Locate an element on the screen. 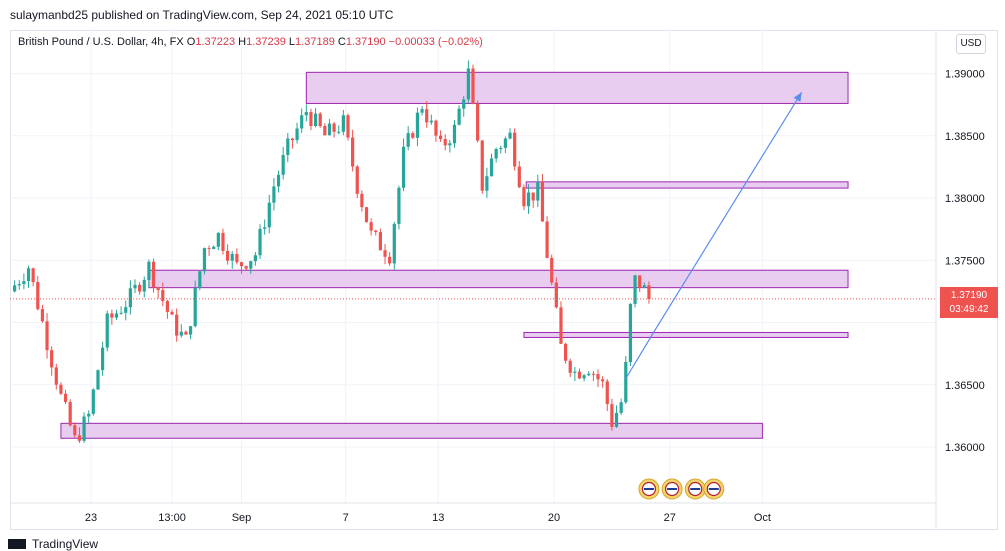 The image size is (1005, 551). price-tick-label: 1.37500 is located at coordinates (965, 261).